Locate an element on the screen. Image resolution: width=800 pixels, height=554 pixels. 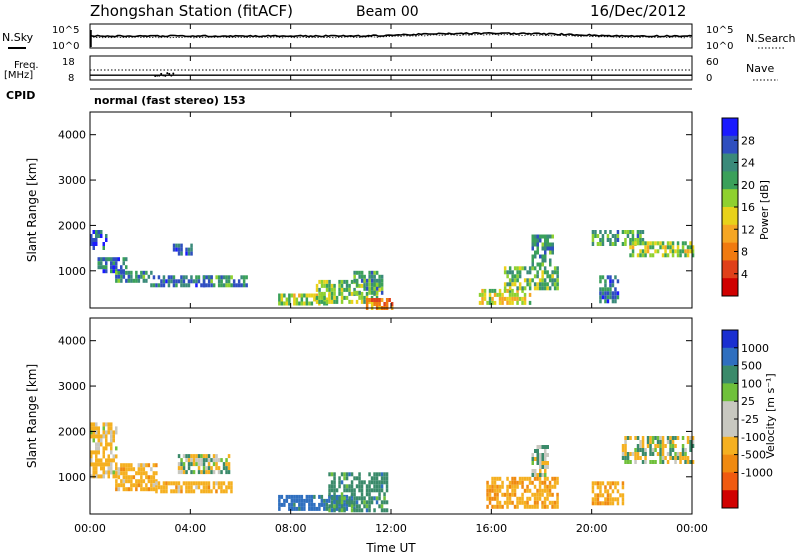
velocity-colorbar-tick-label: 25 is located at coordinates (748, 401).